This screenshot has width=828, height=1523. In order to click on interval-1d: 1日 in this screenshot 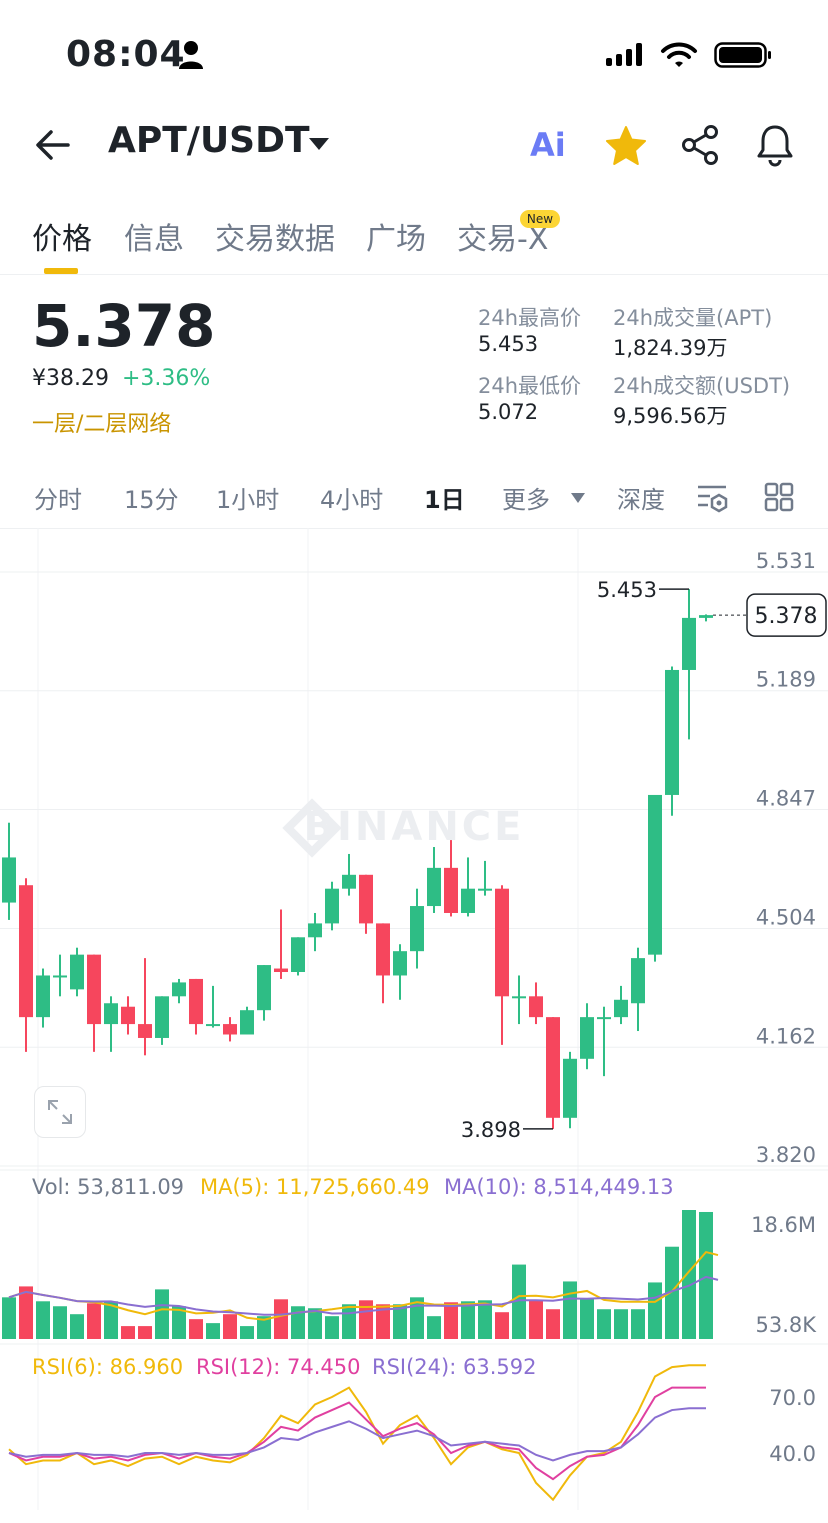, I will do `click(444, 500)`.